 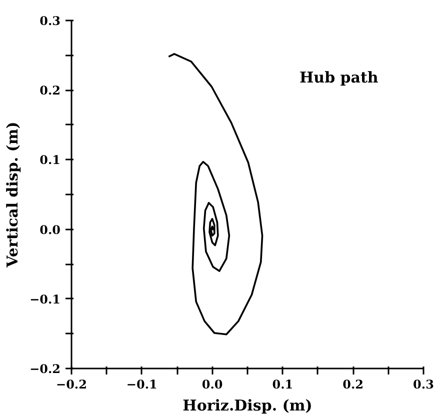 I want to click on x-tick-label: 0.0, so click(x=212, y=385).